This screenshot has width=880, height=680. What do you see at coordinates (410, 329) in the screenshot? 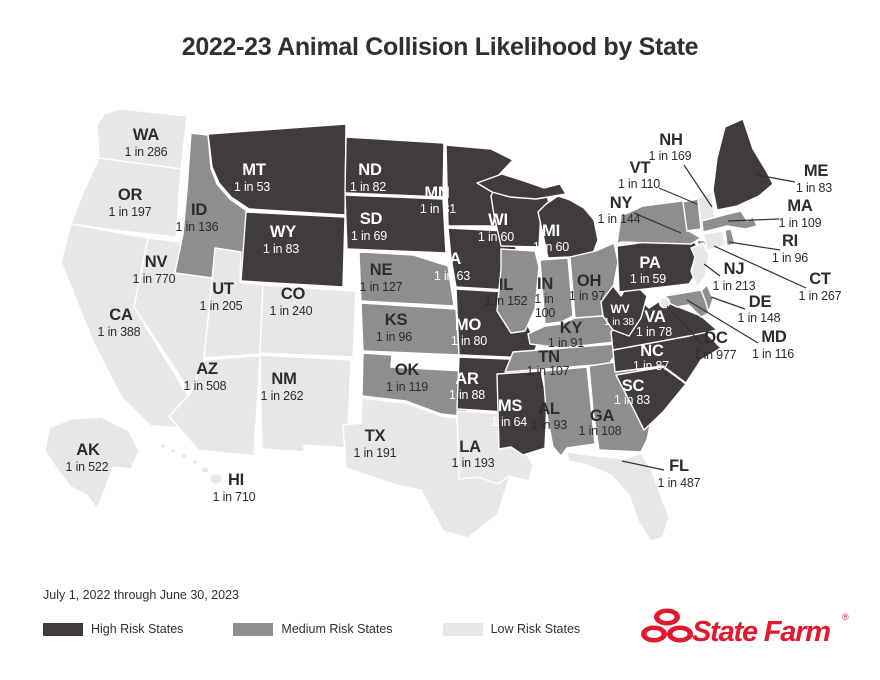
I see `state-shape-KS` at bounding box center [410, 329].